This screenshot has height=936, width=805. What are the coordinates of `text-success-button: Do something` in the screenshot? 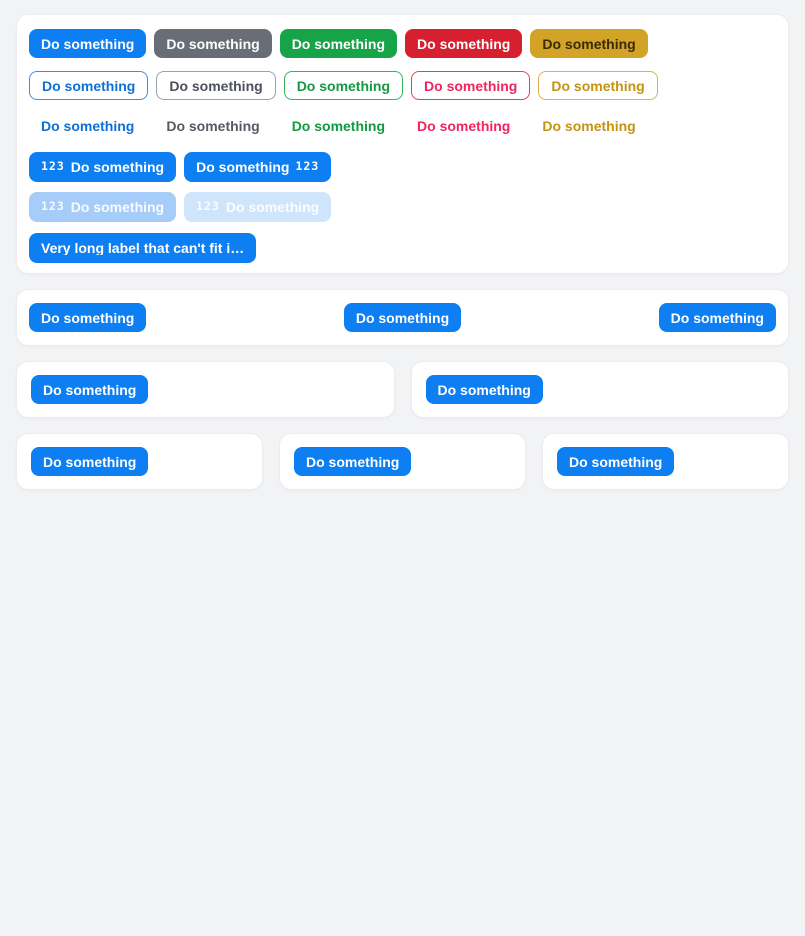 It's located at (338, 126).